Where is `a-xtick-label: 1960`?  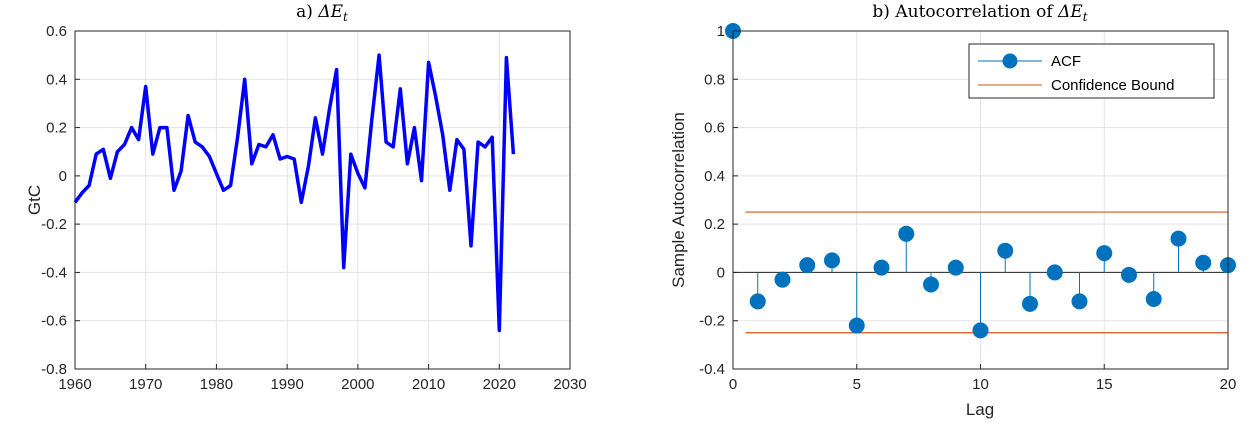 a-xtick-label: 1960 is located at coordinates (74, 384).